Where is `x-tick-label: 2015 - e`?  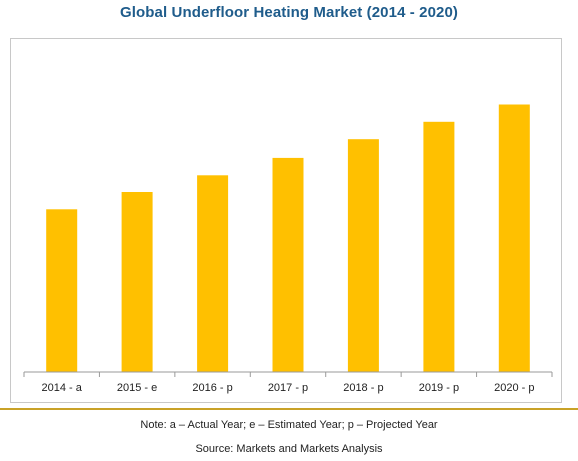 x-tick-label: 2015 - e is located at coordinates (137, 388).